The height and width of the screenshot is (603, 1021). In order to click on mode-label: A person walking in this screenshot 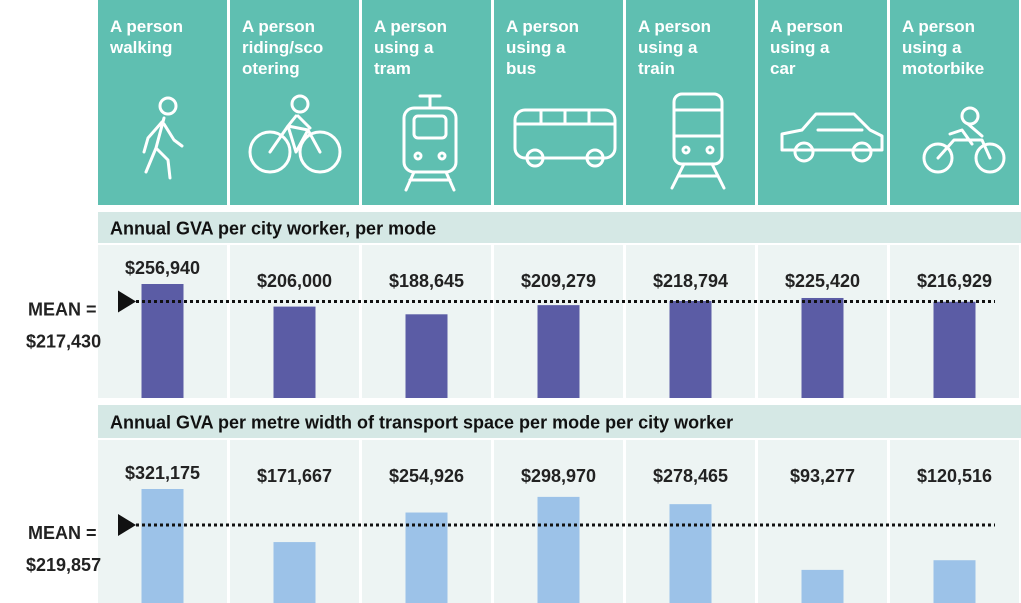, I will do `click(147, 37)`.